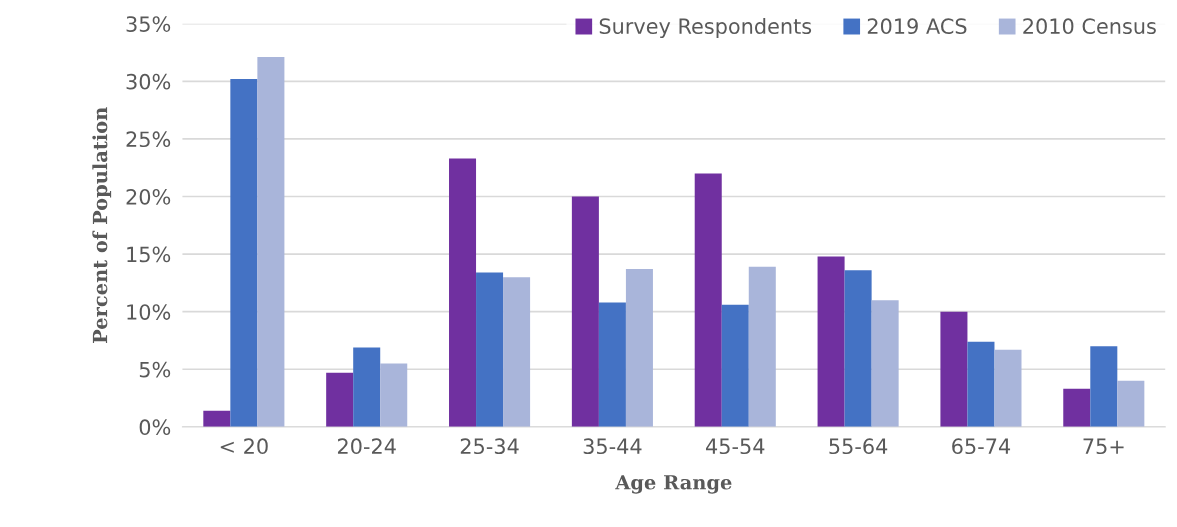 This screenshot has width=1177, height=527. Describe the element at coordinates (673, 484) in the screenshot. I see `x-axis-title: Age Range` at that location.